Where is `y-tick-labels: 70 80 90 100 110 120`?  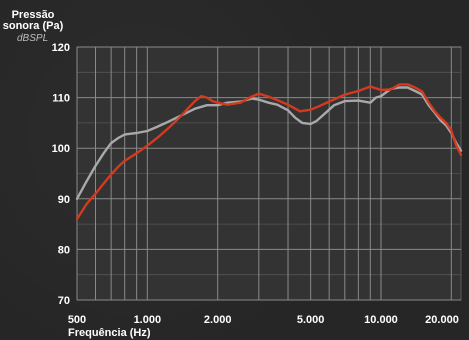
y-tick-labels: 70 80 90 100 110 120 is located at coordinates (61, 174).